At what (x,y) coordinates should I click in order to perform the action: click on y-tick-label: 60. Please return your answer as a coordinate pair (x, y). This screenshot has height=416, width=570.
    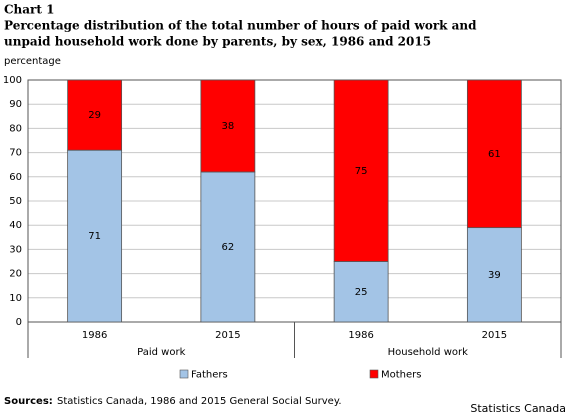
    Looking at the image, I should click on (15, 177).